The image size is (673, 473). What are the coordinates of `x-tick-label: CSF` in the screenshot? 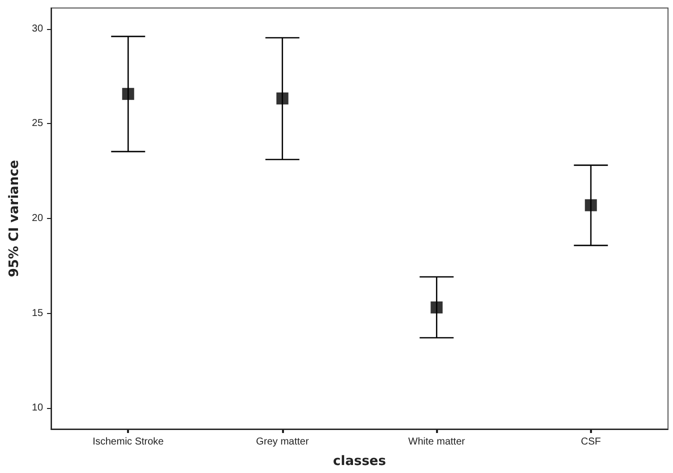 It's located at (590, 442).